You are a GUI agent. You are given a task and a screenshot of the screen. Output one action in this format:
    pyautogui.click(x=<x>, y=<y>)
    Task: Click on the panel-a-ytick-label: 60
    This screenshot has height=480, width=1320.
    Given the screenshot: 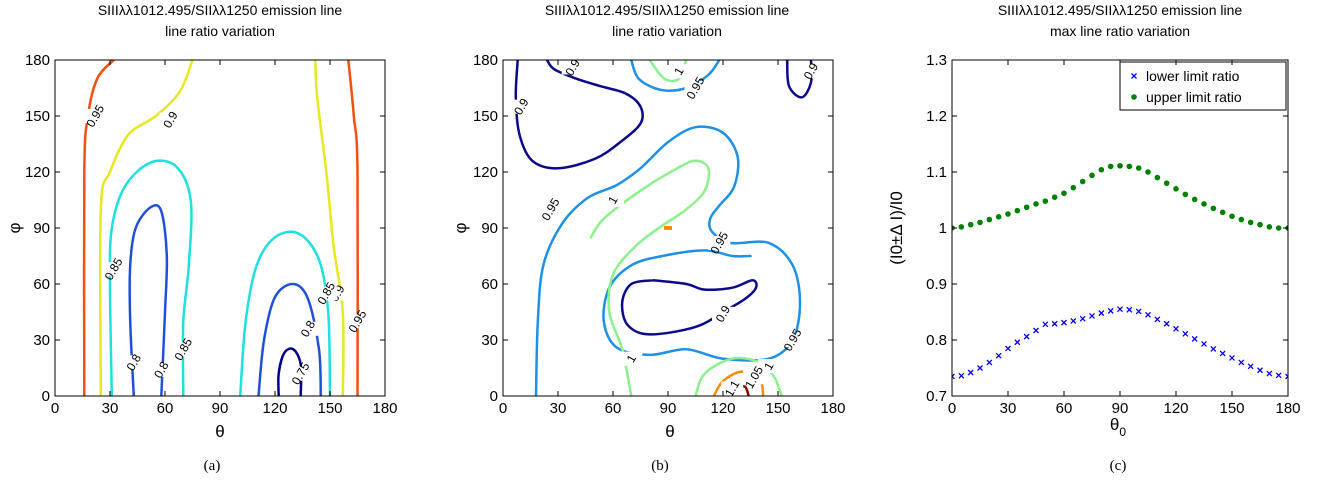 What is the action you would take?
    pyautogui.click(x=41, y=284)
    